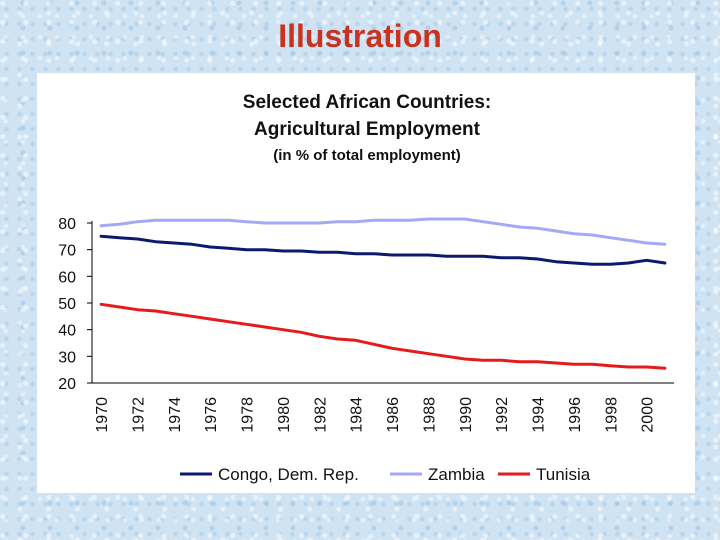 The height and width of the screenshot is (540, 720). What do you see at coordinates (67, 277) in the screenshot?
I see `y-tick-label: 60` at bounding box center [67, 277].